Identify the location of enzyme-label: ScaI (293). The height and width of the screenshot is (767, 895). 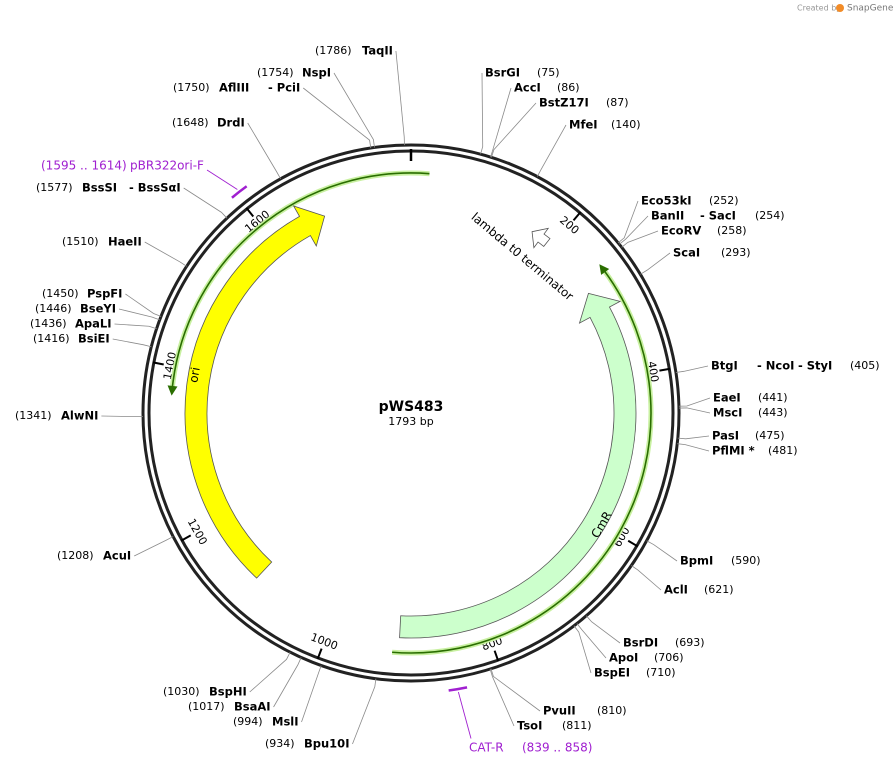
(712, 253).